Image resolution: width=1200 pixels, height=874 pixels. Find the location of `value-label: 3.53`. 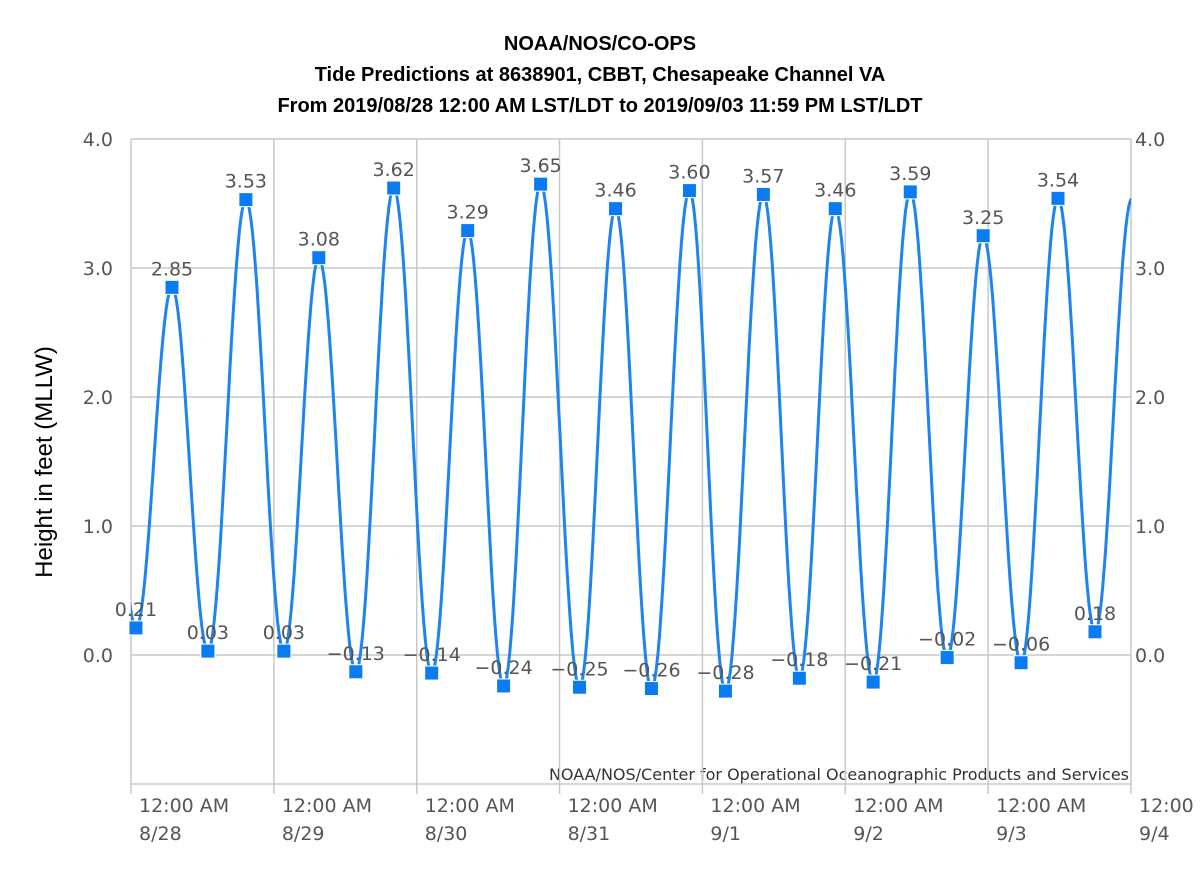

value-label: 3.53 is located at coordinates (246, 182).